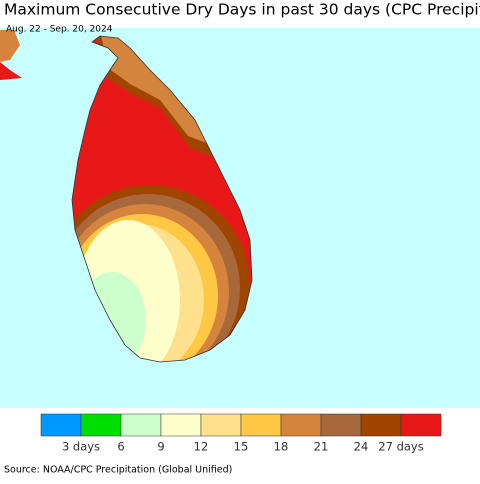 Image resolution: width=480 pixels, height=484 pixels. What do you see at coordinates (321, 447) in the screenshot?
I see `legend-label: 21` at bounding box center [321, 447].